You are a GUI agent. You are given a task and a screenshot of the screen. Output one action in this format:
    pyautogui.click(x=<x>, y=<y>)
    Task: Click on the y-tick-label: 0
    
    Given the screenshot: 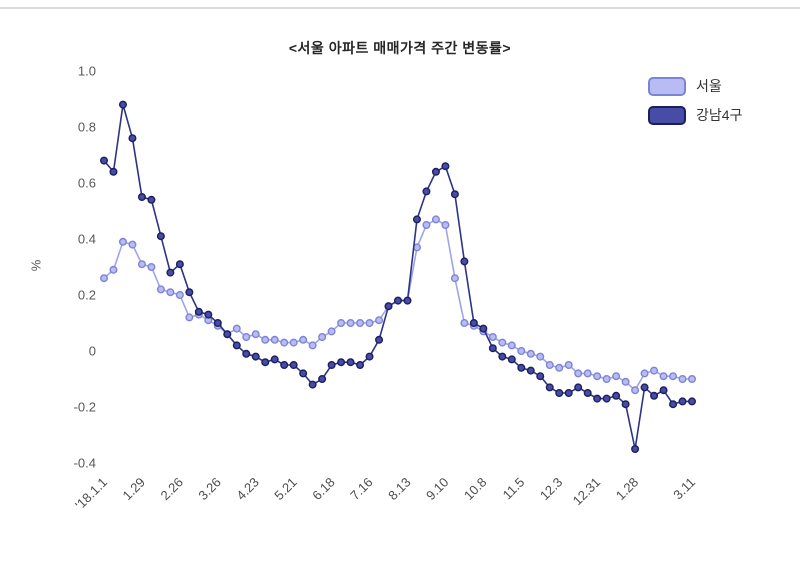 What is the action you would take?
    pyautogui.click(x=92, y=351)
    